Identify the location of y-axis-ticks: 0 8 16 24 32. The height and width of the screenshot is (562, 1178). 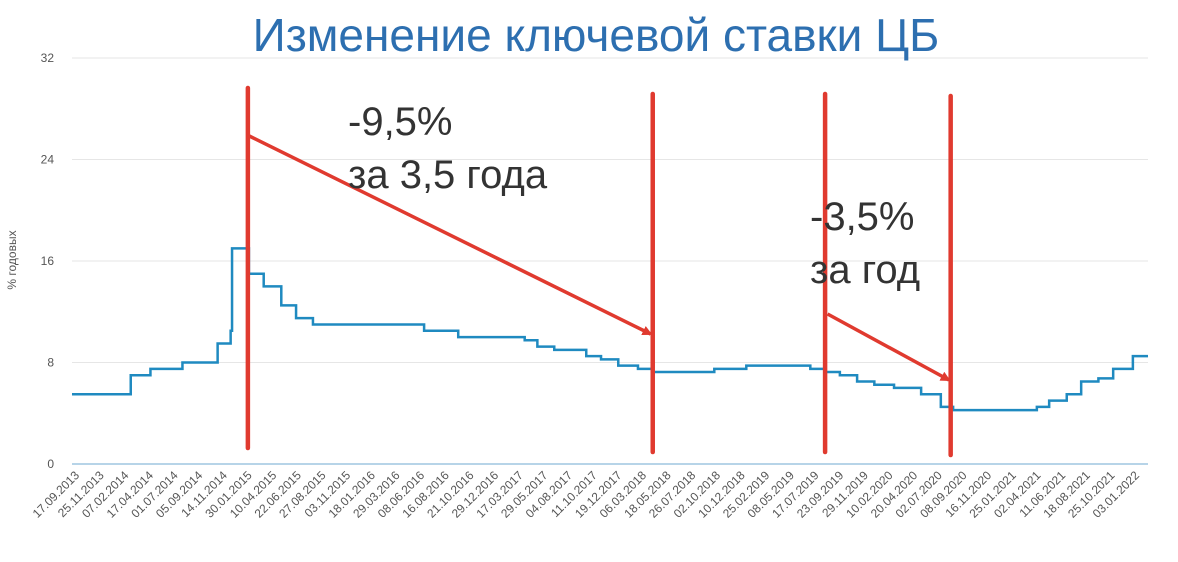
(48, 261).